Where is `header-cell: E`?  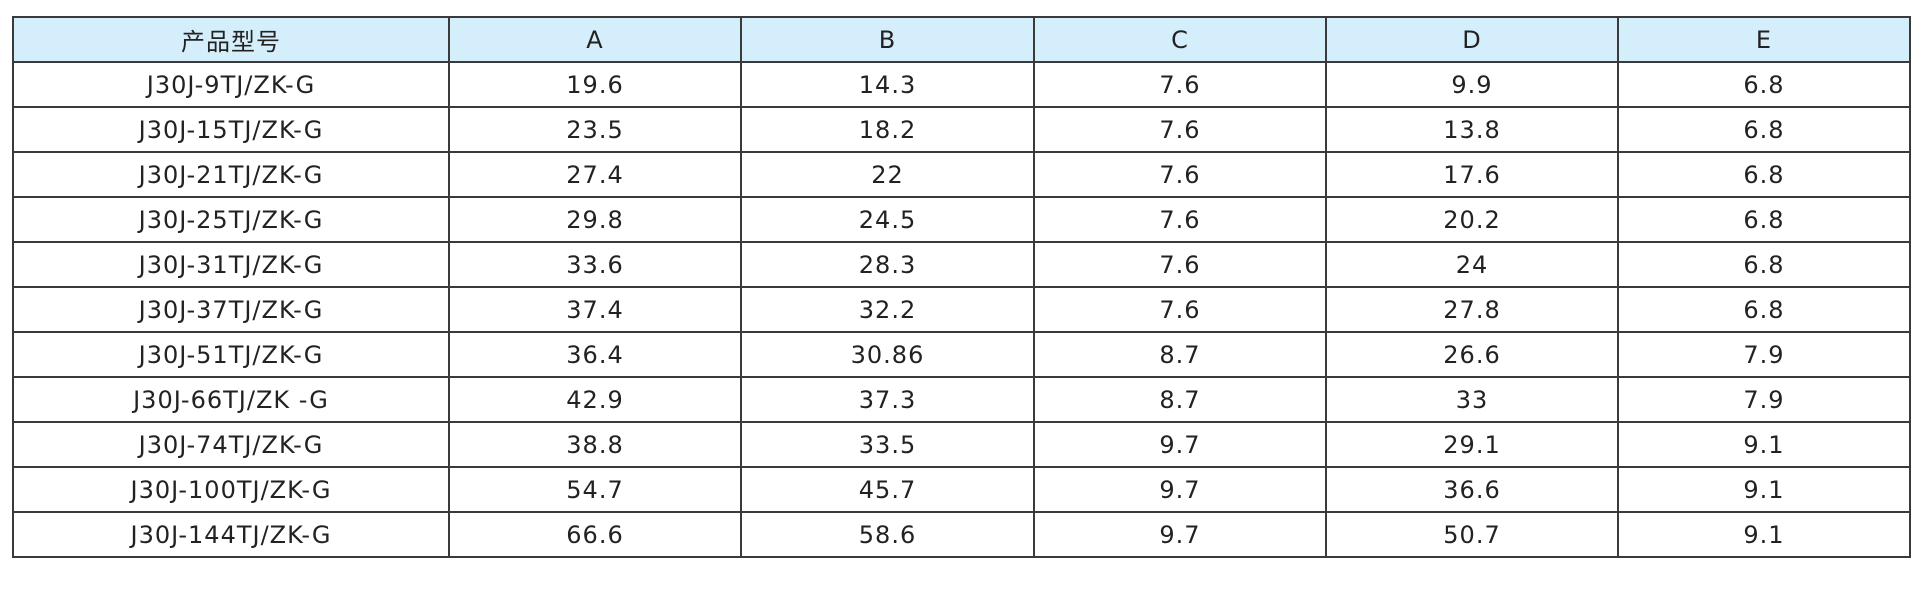 header-cell: E is located at coordinates (1764, 39).